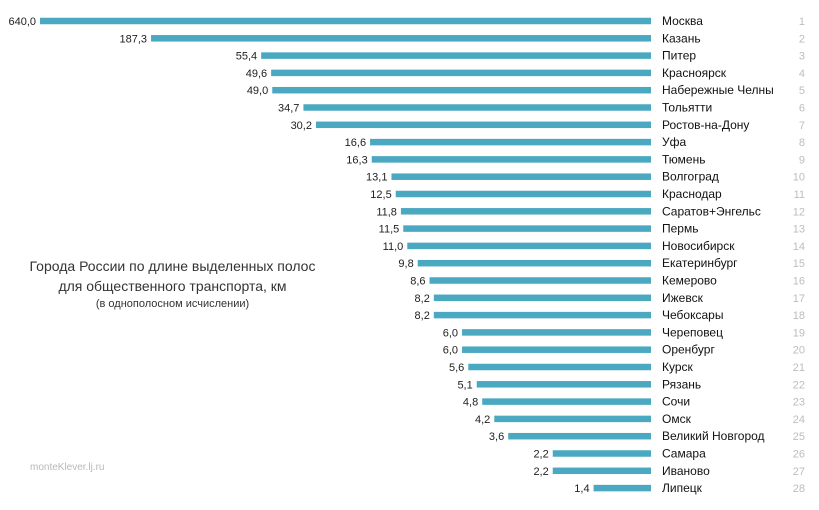 Image resolution: width=819 pixels, height=510 pixels. I want to click on category-label: Оренбург, so click(688, 350).